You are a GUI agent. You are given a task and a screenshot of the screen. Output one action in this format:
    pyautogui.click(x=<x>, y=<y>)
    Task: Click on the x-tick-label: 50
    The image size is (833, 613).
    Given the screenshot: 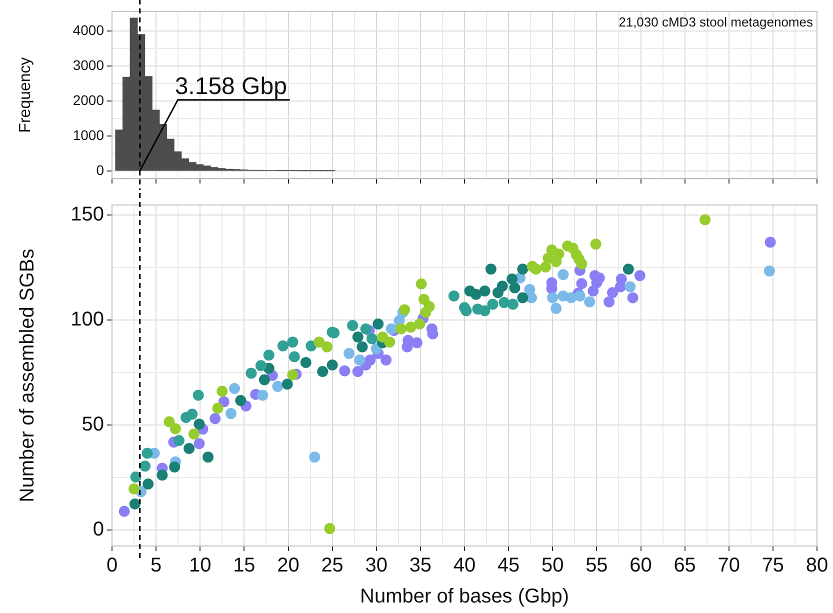 What is the action you would take?
    pyautogui.click(x=553, y=565)
    